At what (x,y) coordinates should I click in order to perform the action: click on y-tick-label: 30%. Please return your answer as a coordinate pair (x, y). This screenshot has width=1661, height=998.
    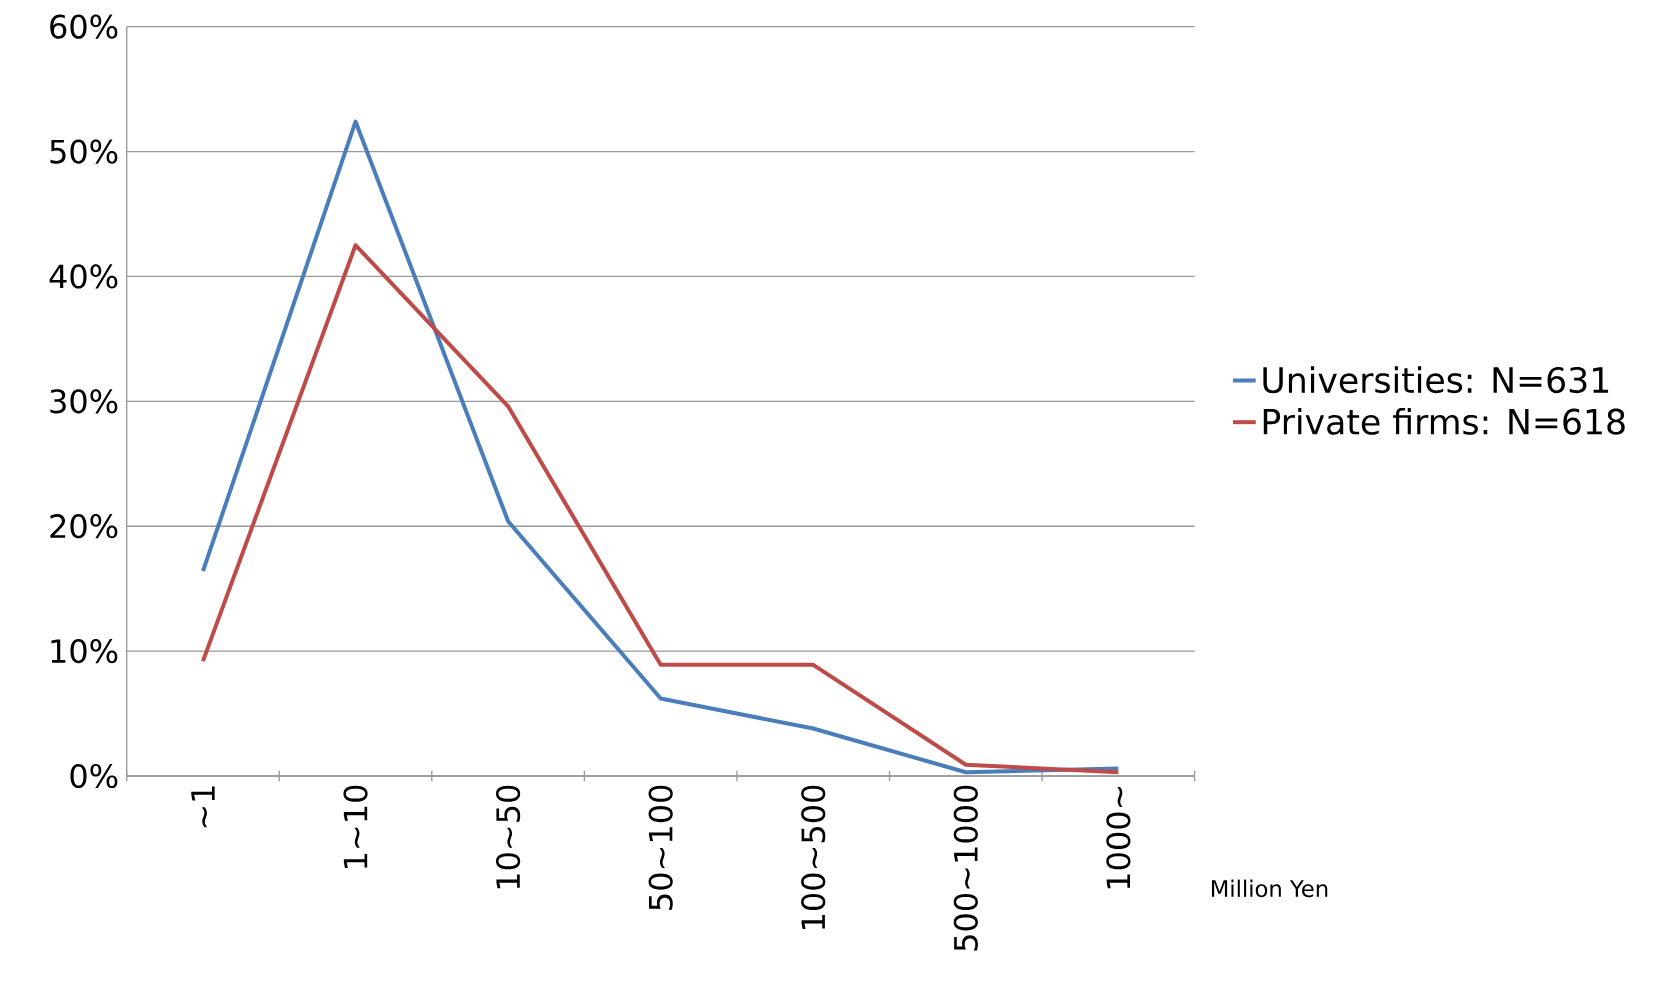
    Looking at the image, I should click on (84, 401).